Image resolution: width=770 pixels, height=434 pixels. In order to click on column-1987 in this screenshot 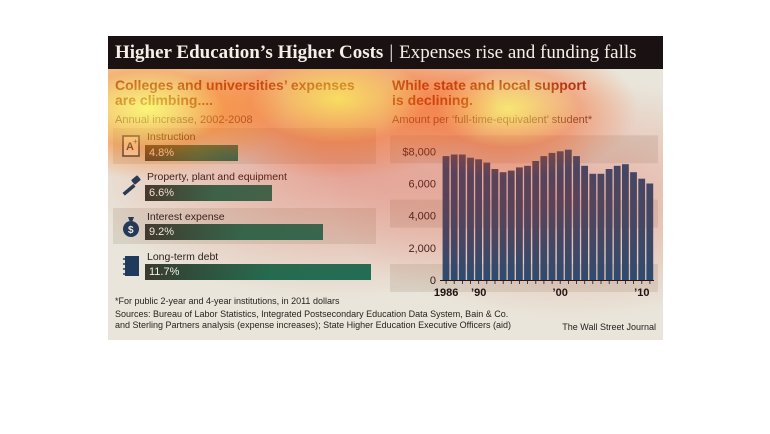, I will do `click(454, 217)`.